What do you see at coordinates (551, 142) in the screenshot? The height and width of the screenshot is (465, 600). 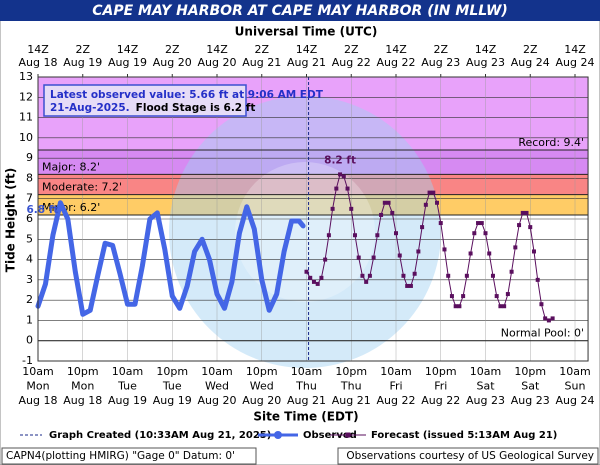 I see `threshold-label: Record: 9.4'` at bounding box center [551, 142].